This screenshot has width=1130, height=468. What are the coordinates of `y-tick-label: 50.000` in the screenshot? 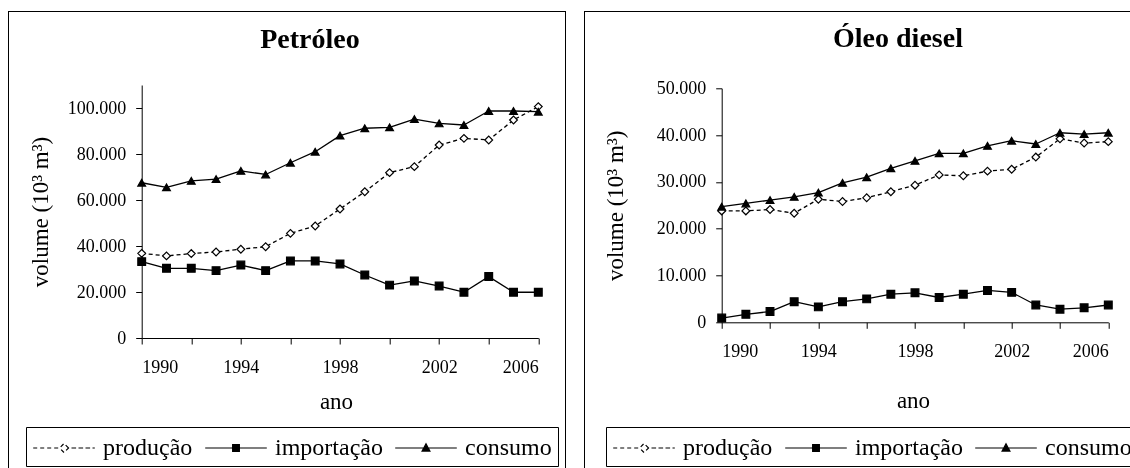 It's located at (681, 87).